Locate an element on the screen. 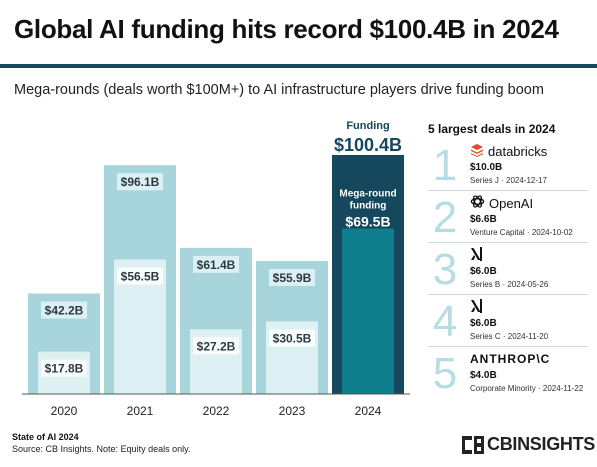 Image resolution: width=597 pixels, height=467 pixels. deal-company-logo: ANTHROP\C is located at coordinates (510, 359).